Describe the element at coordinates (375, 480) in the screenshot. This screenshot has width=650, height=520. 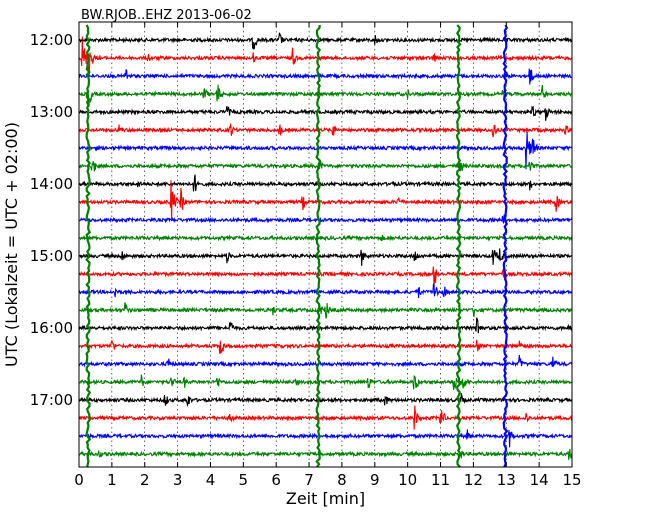
I see `x-tick-label: 9` at that location.